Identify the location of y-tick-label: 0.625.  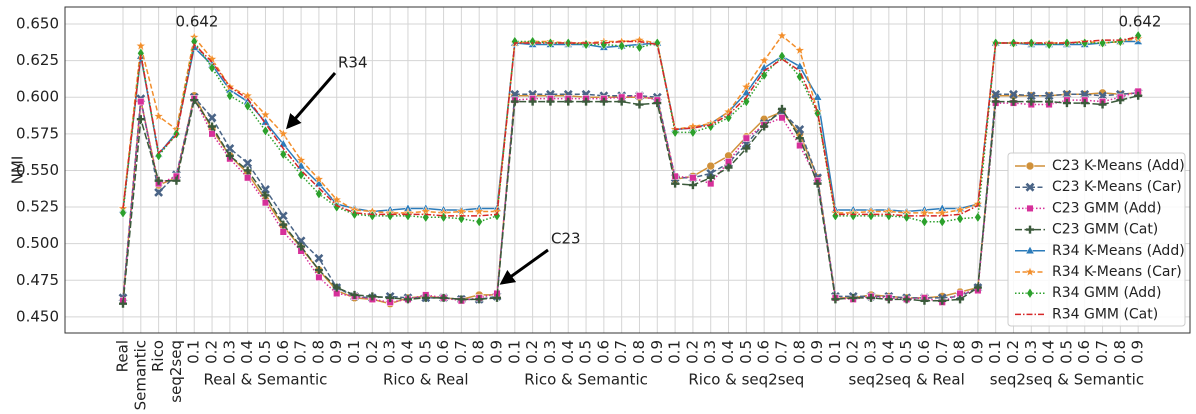
(37, 60).